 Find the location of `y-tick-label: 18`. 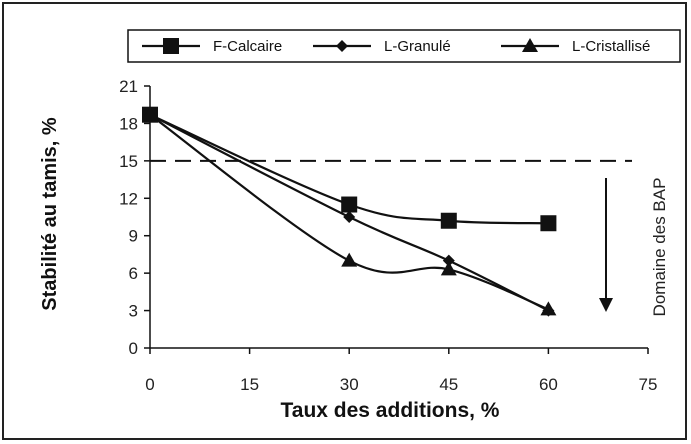

y-tick-label: 18 is located at coordinates (128, 123).